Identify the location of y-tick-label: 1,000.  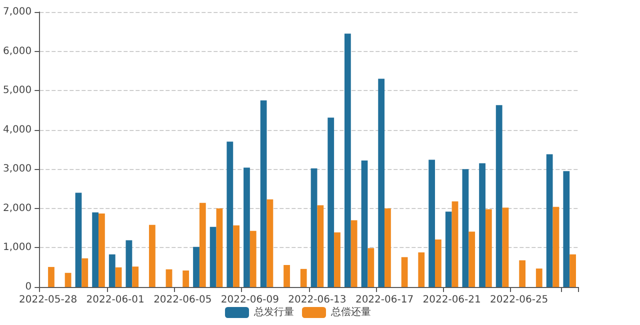
(17, 248).